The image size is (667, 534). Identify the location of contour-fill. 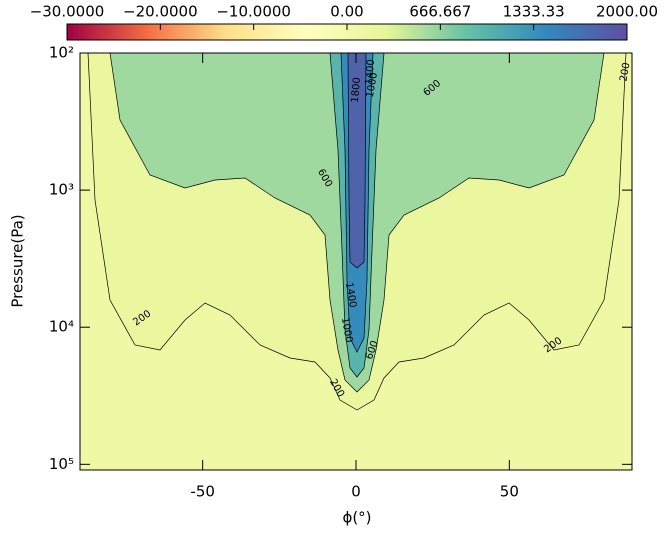
(357, 160).